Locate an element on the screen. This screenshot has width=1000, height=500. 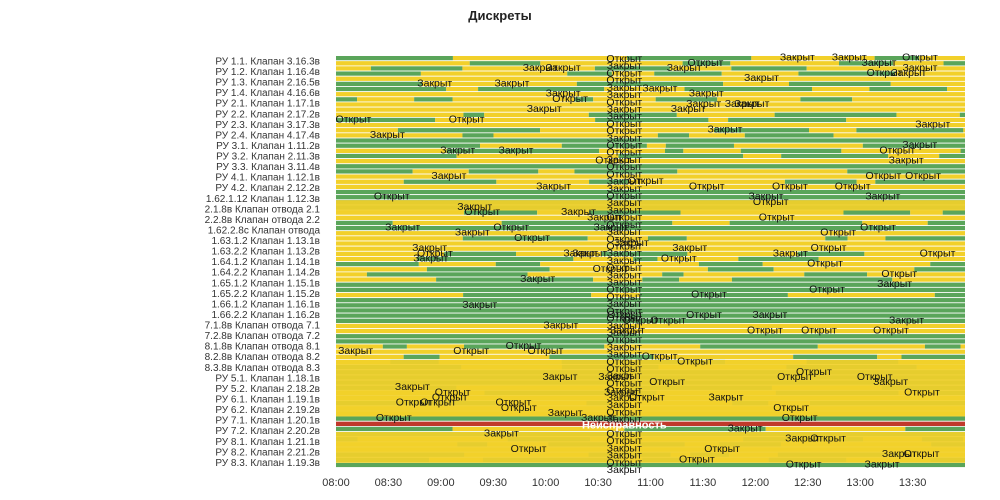
row-label: 1.64.2.2 Клапан 1.14.2в is located at coordinates (265, 273).